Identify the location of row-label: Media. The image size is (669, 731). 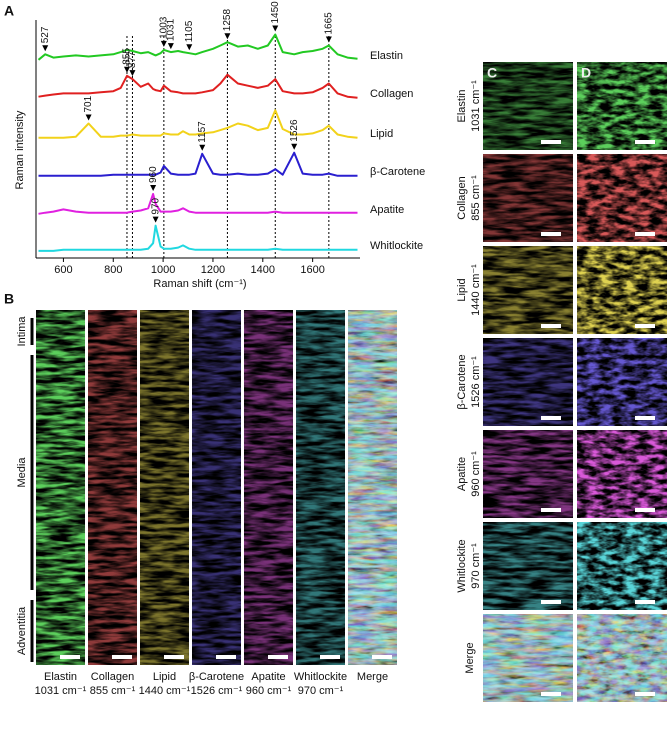
(22, 472).